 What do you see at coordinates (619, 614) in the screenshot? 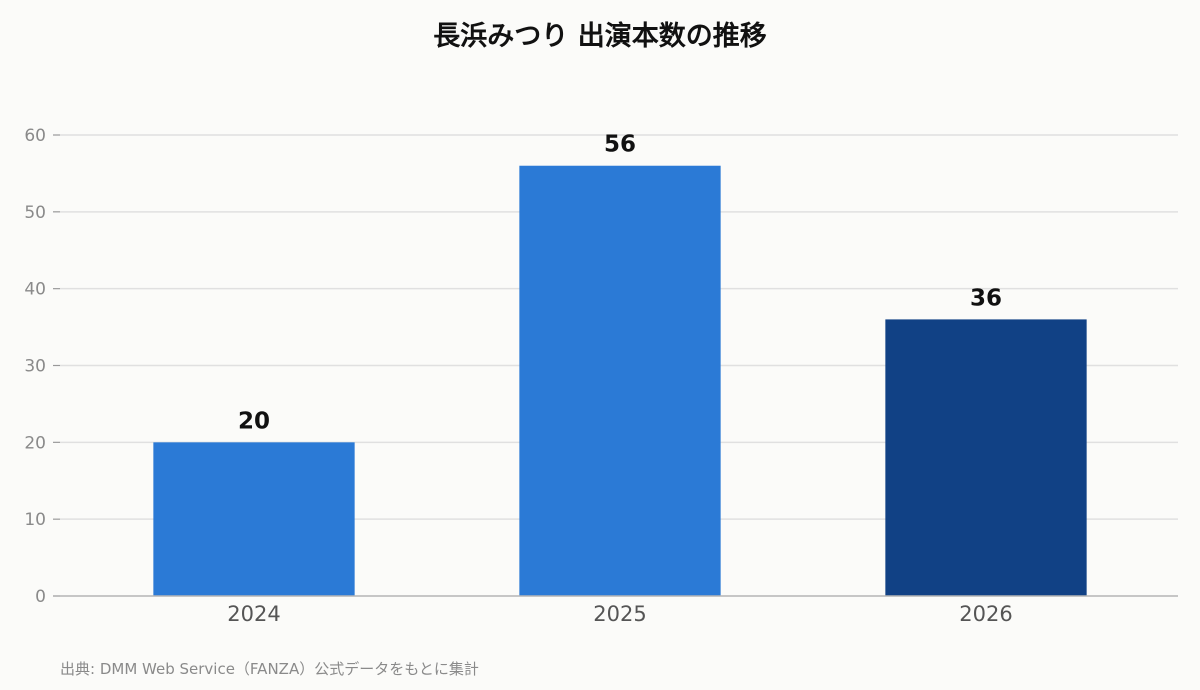
I see `x-tick-label-2025: 2025` at bounding box center [619, 614].